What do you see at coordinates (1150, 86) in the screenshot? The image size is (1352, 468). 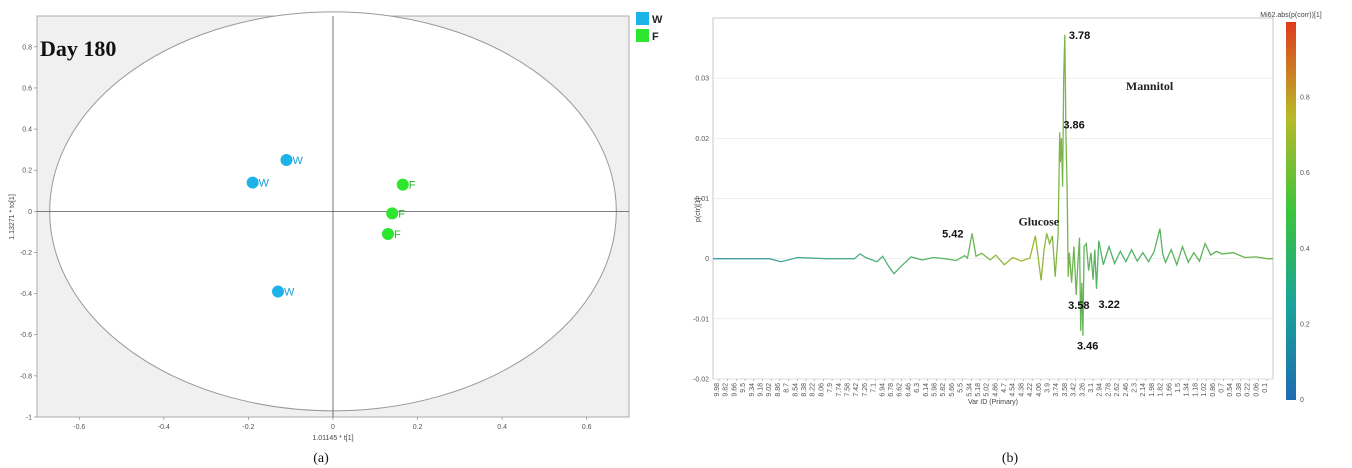 I see `compound-label: Mannitol` at bounding box center [1150, 86].